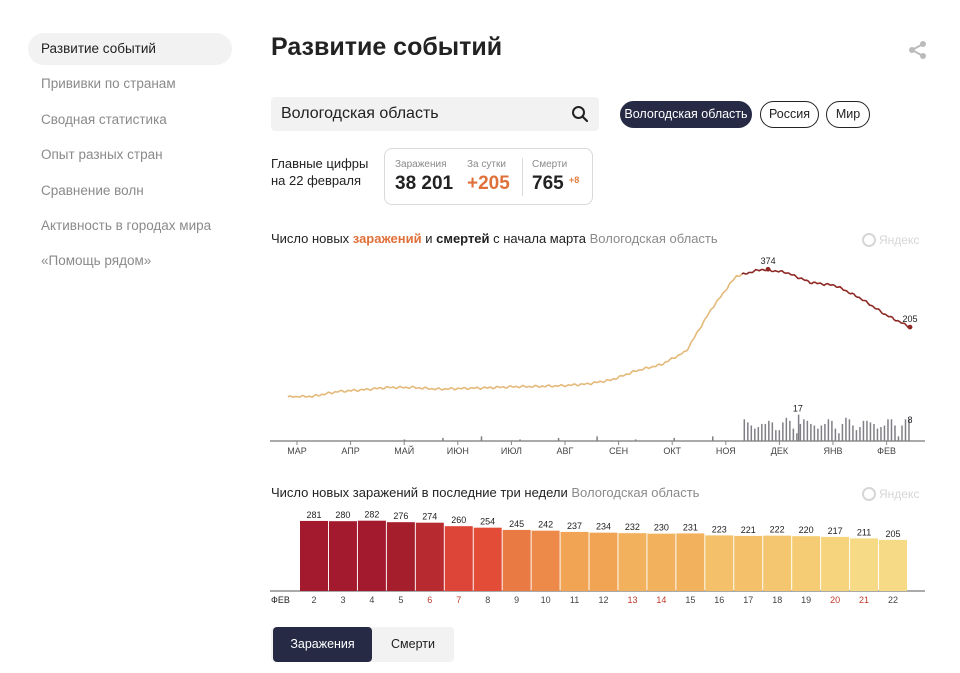 Image resolution: width=960 pixels, height=673 pixels. Describe the element at coordinates (102, 155) in the screenshot. I see `sidebar-item-countries: Опыт разных стран` at that location.